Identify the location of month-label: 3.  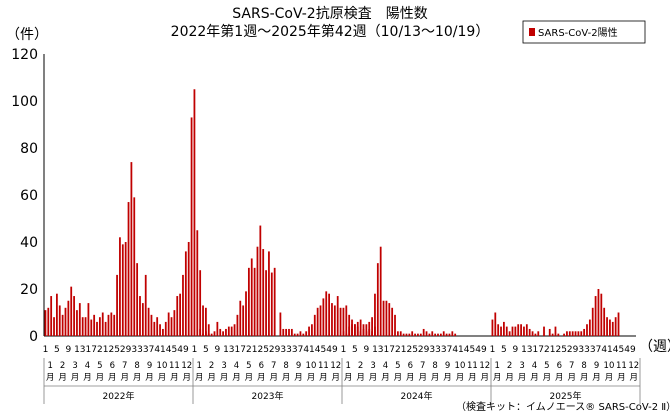
(74, 366).